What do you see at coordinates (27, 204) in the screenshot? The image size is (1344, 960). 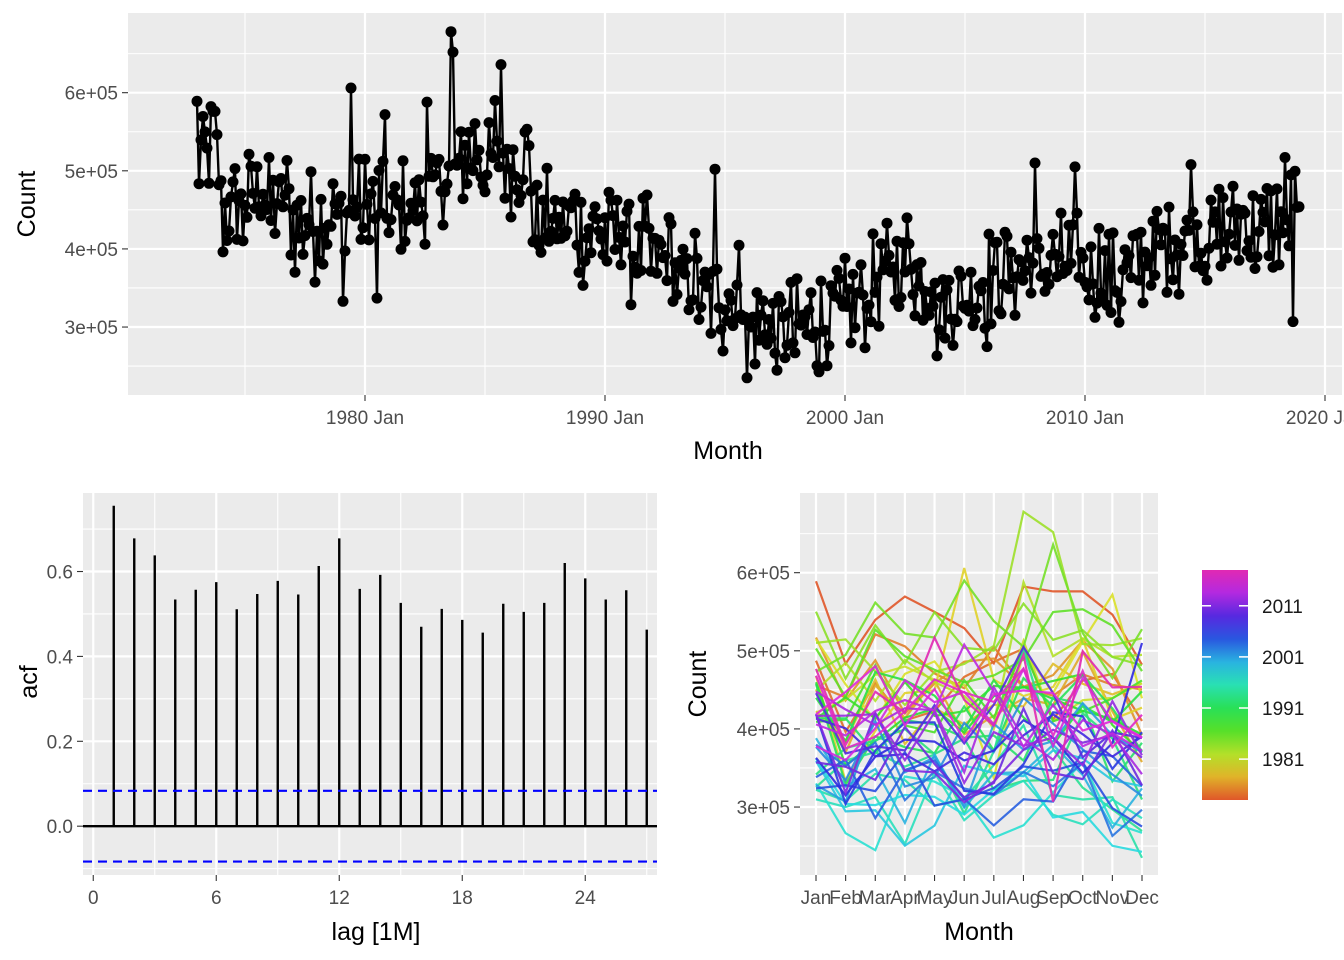 I see `timeseries-y-title: Count` at bounding box center [27, 204].